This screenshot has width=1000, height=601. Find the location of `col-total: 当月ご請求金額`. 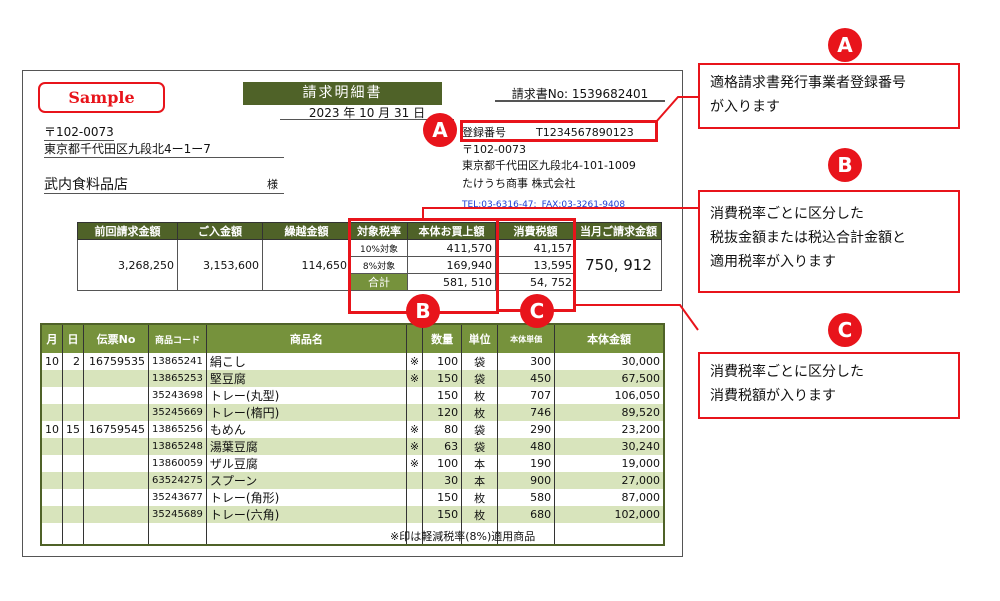

col-total: 当月ご請求金額 is located at coordinates (618, 231).